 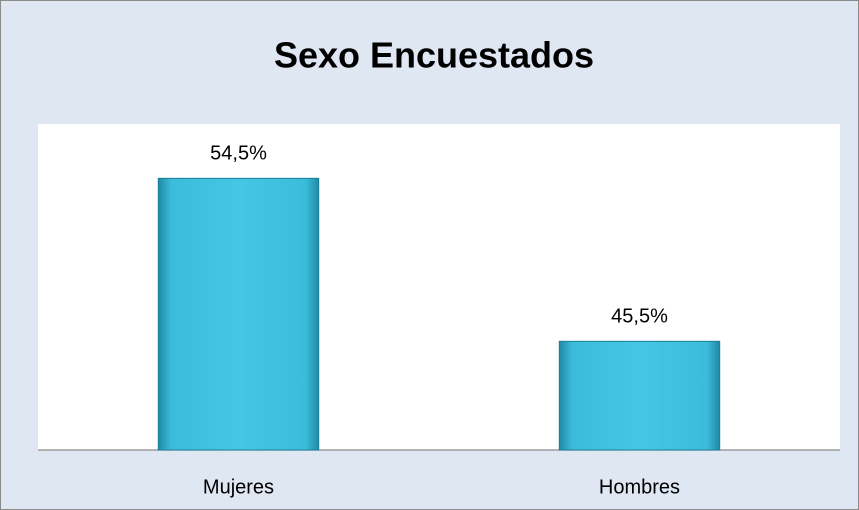 I want to click on chart-title: Sexo Encuestados, so click(x=434, y=55).